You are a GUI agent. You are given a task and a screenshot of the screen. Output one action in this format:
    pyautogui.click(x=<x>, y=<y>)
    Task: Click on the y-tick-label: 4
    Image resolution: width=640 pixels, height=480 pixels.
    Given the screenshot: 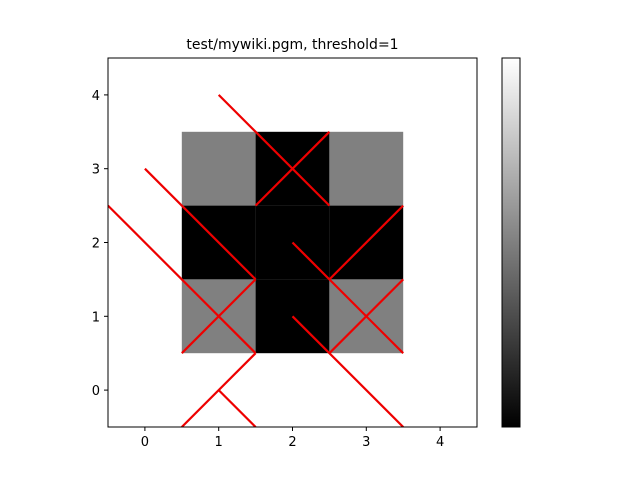 What is the action you would take?
    pyautogui.click(x=96, y=96)
    